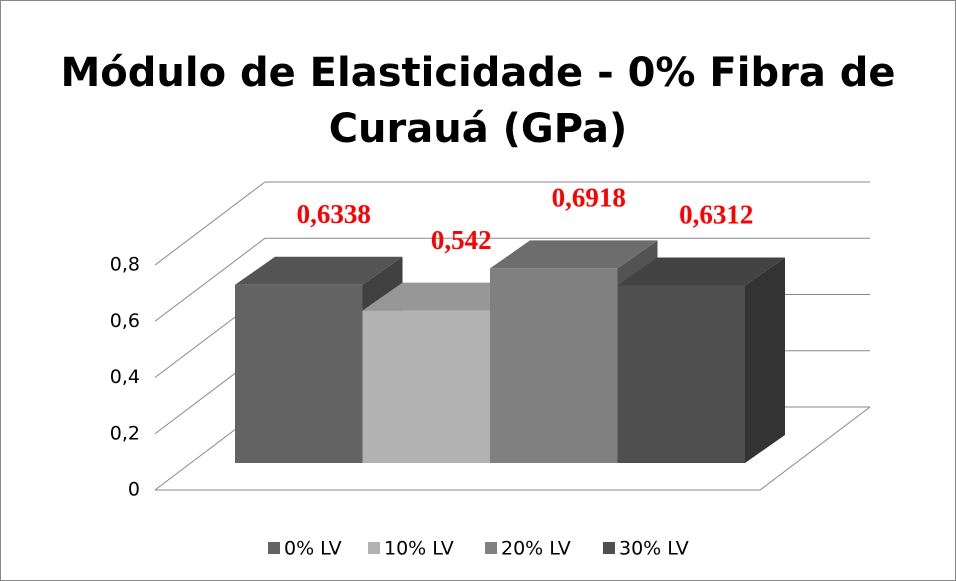  Describe the element at coordinates (125, 321) in the screenshot. I see `y-tick-label: 0,6` at that location.